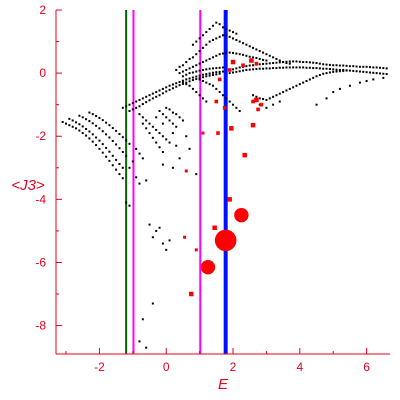  Describe the element at coordinates (40, 199) in the screenshot. I see `y-tick-label: -4` at that location.